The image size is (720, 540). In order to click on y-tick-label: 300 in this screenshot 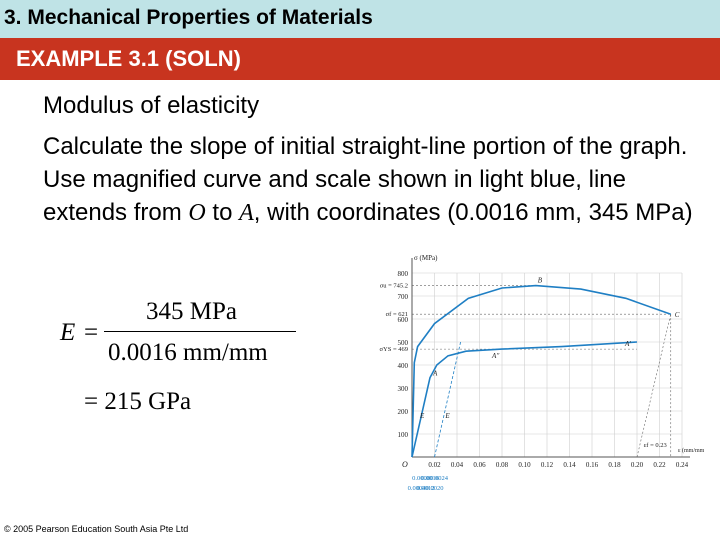, I will do `click(403, 389)`.